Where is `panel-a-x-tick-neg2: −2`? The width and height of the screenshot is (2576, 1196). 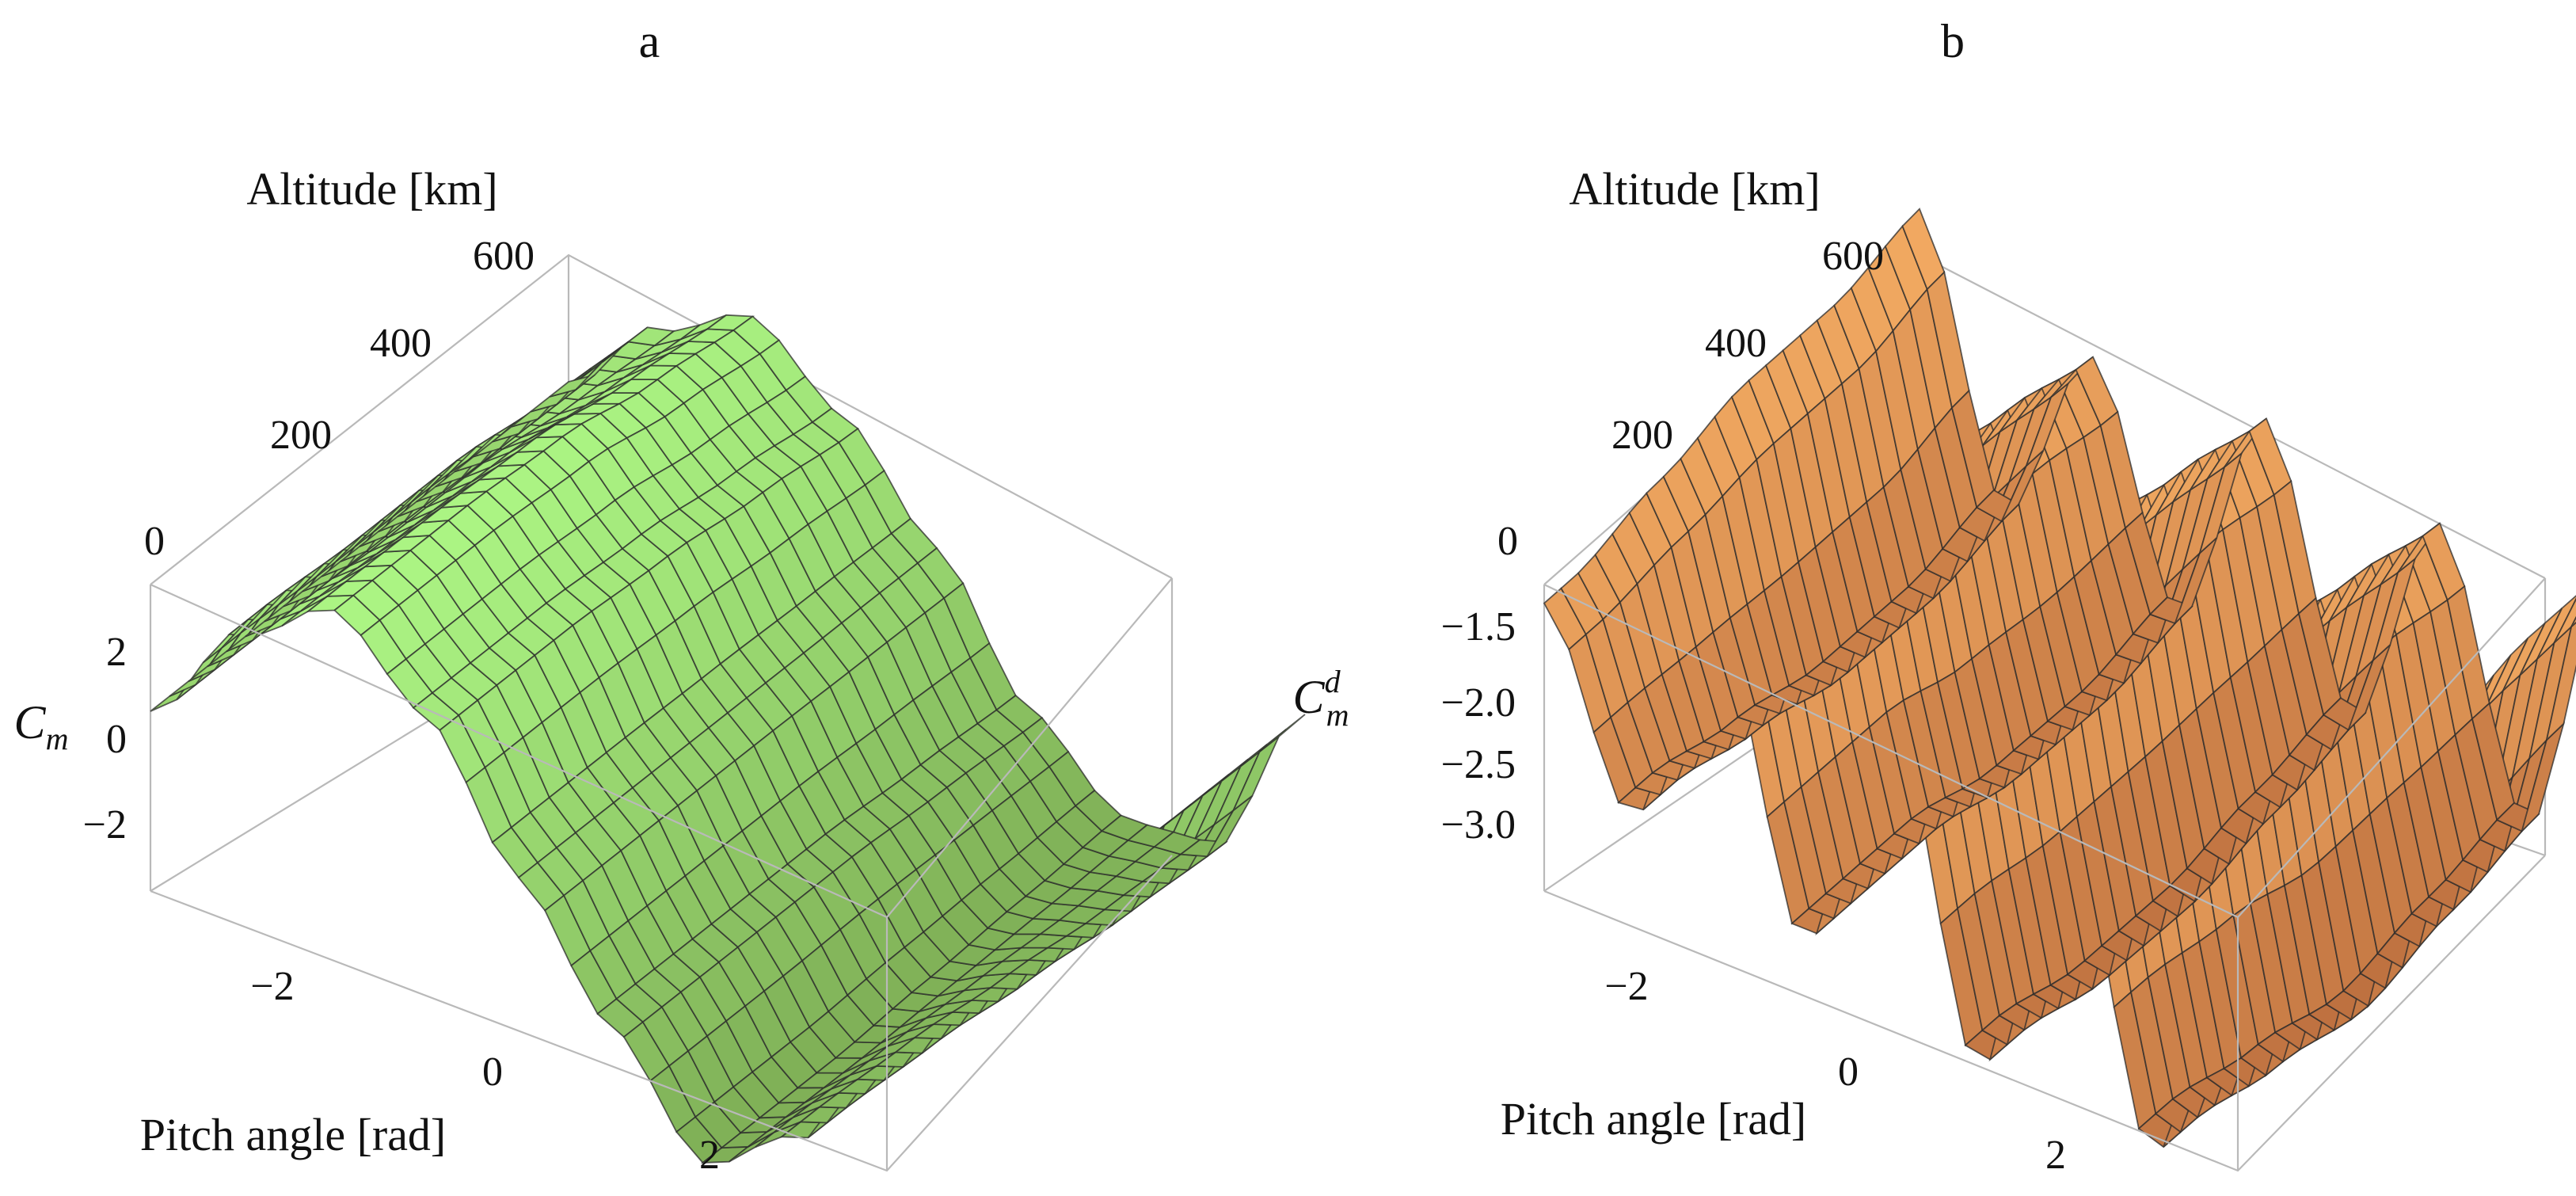 panel-a-x-tick-neg2: −2 is located at coordinates (272, 986).